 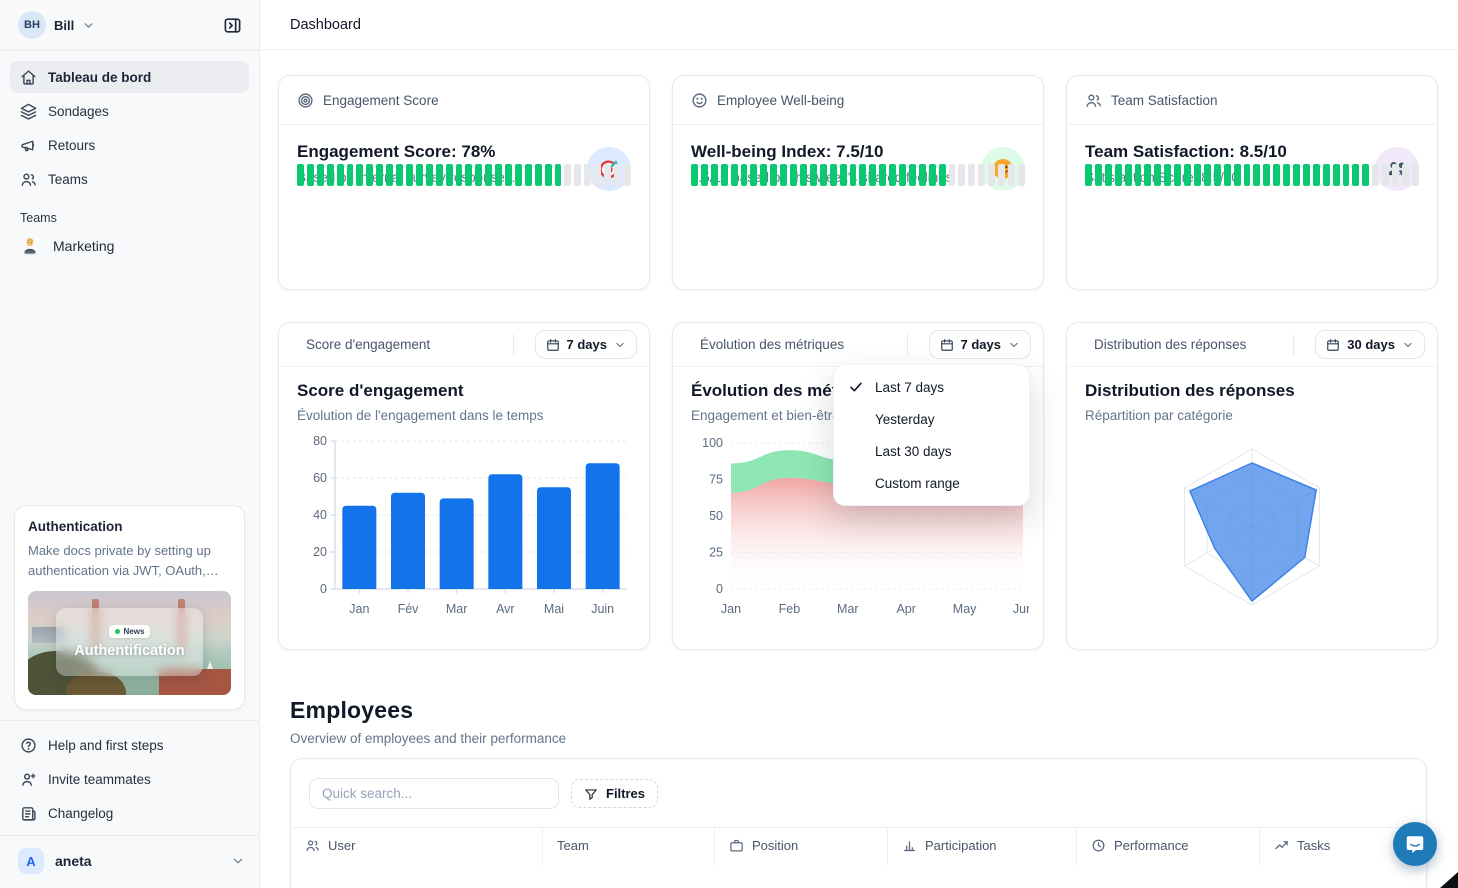 I want to click on column-header-user: User, so click(x=416, y=846).